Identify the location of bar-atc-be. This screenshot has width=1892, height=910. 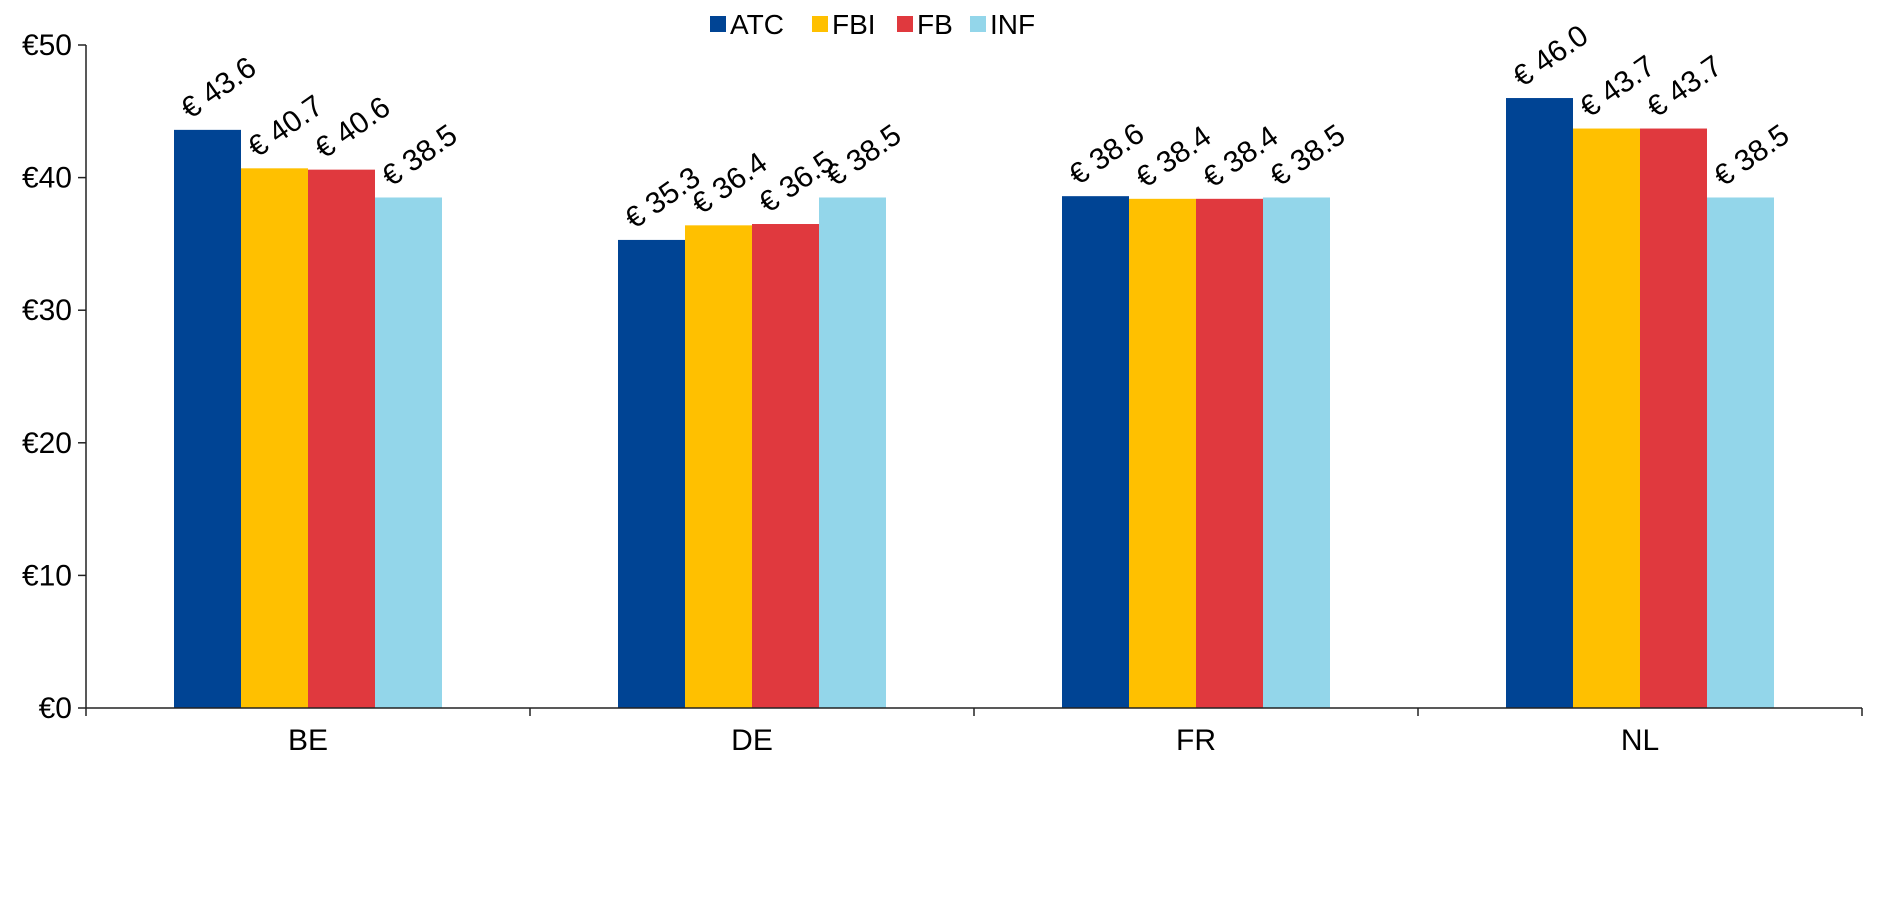
(207, 418).